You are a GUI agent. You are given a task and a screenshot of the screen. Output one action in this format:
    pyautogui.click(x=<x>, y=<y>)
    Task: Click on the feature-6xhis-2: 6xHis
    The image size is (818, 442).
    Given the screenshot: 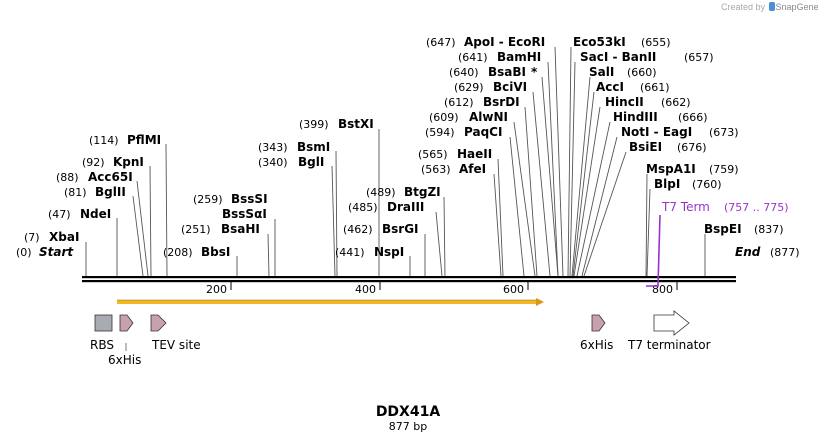 What is the action you would take?
    pyautogui.click(x=596, y=333)
    